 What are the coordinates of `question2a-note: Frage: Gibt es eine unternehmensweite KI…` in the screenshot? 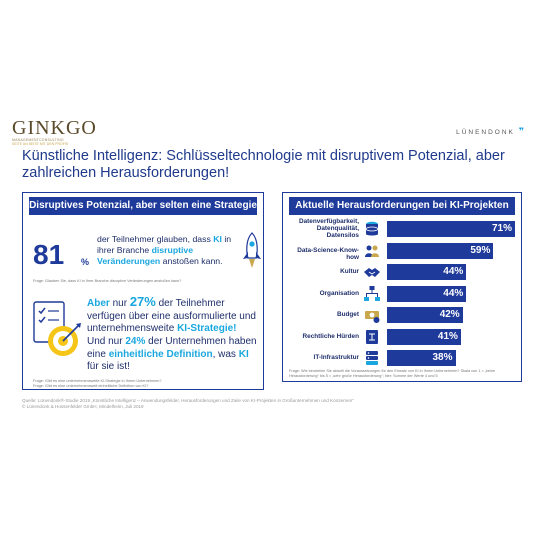 It's located at (97, 381).